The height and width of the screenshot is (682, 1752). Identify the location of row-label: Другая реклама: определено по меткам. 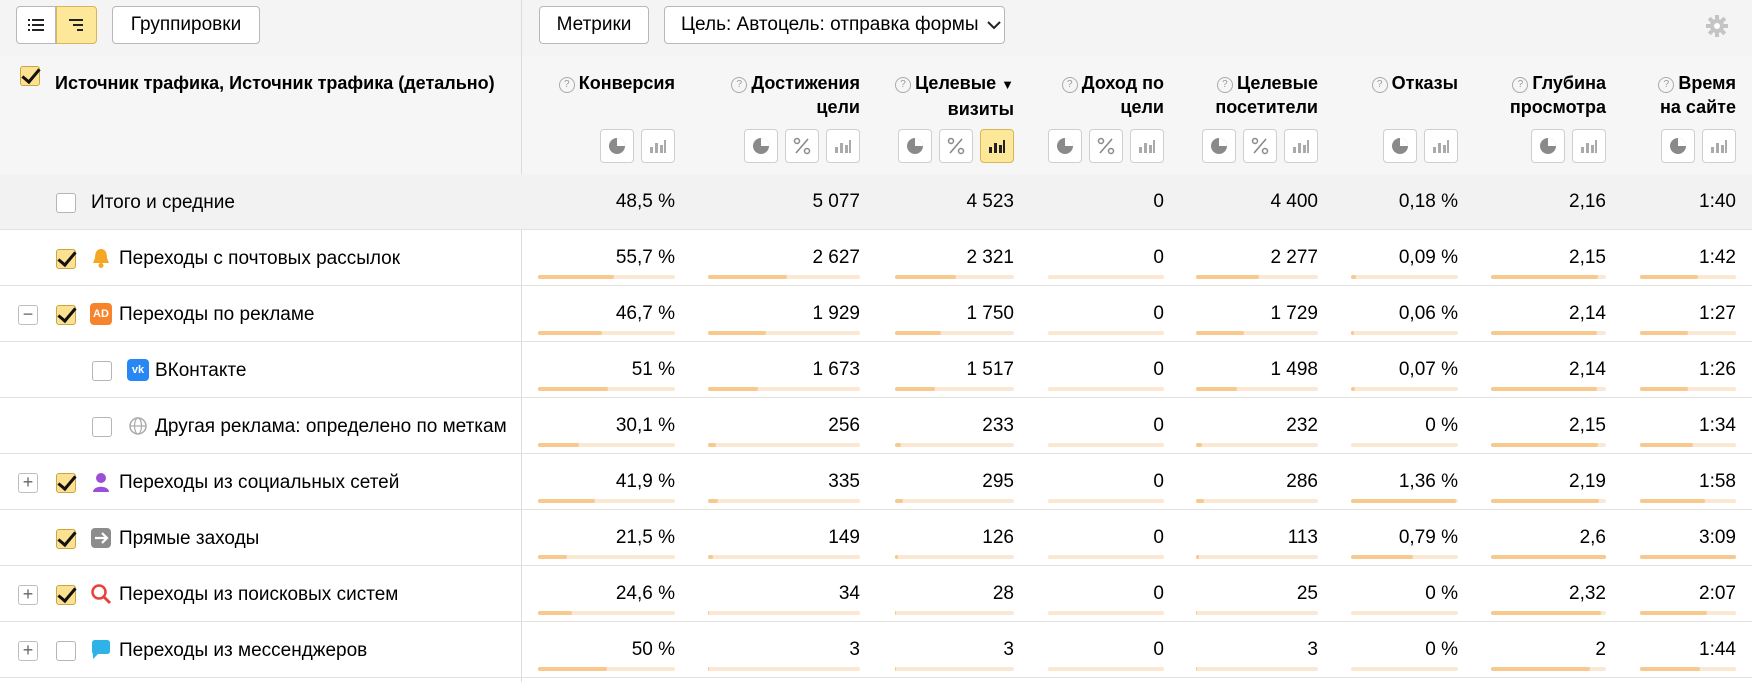
(331, 426).